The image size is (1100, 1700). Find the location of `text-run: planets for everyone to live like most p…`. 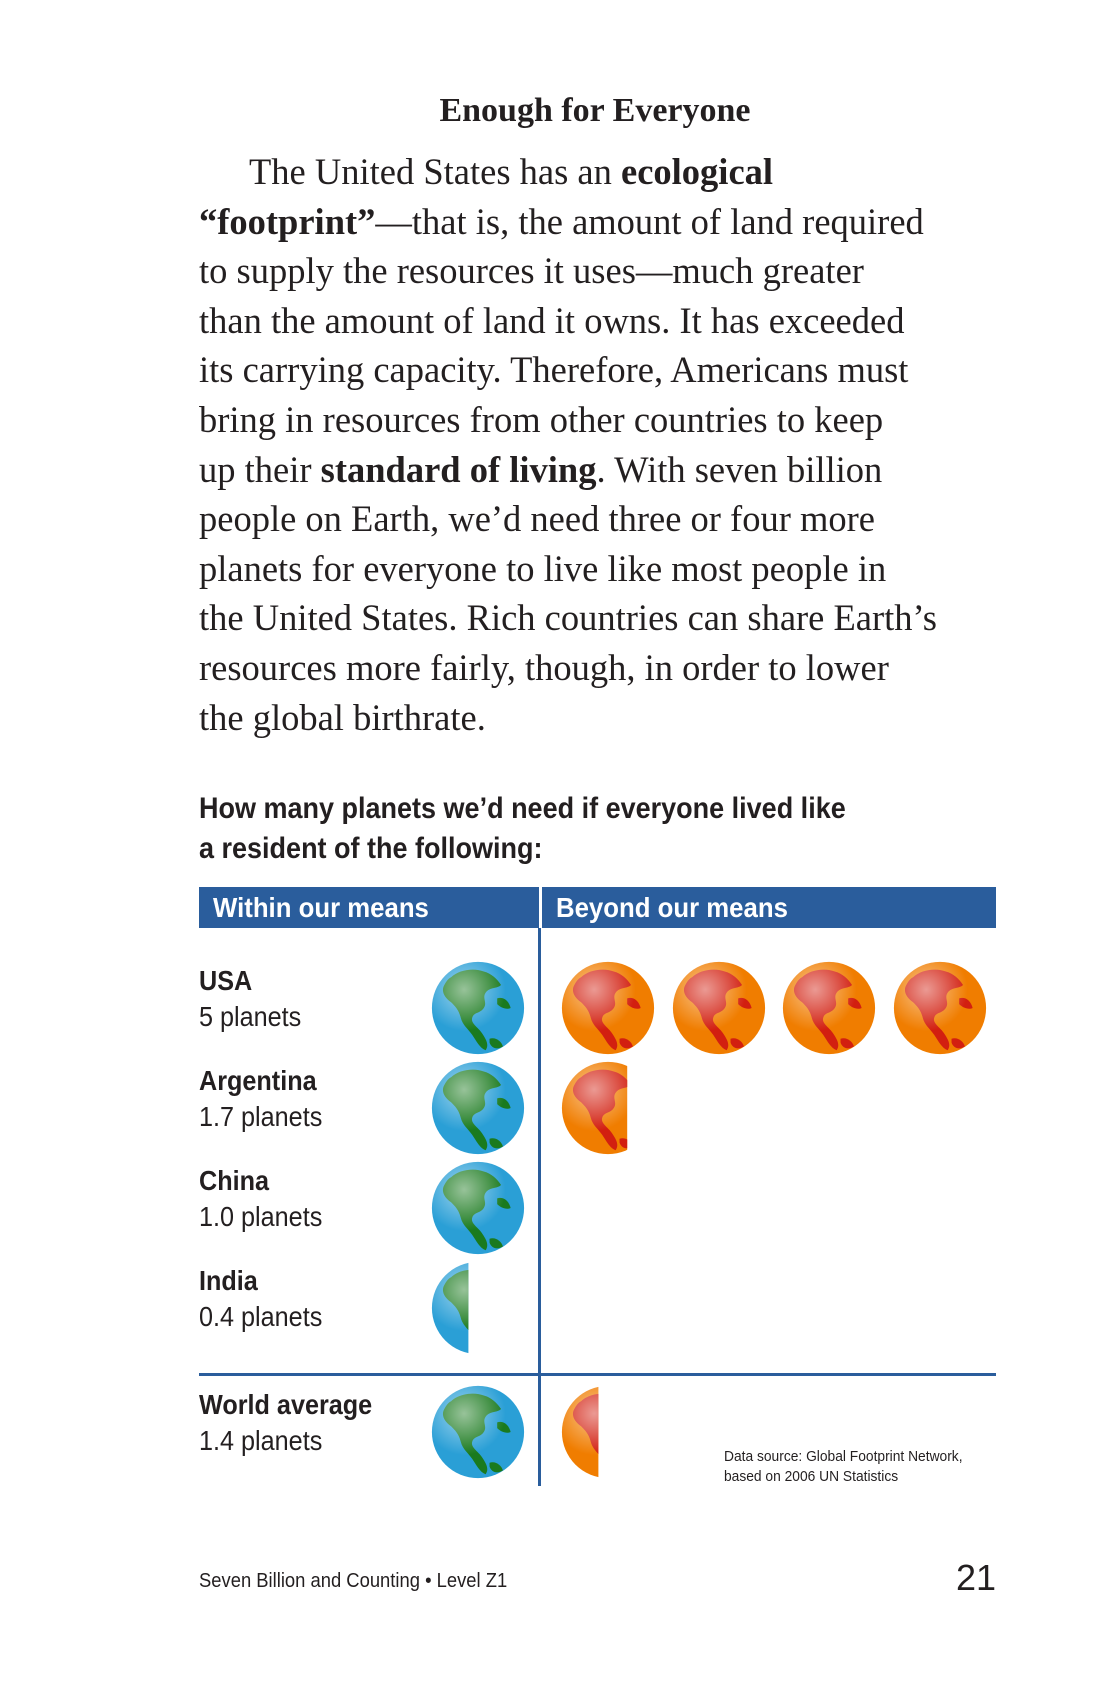

text-run: planets for everyone to live like most p… is located at coordinates (543, 568).